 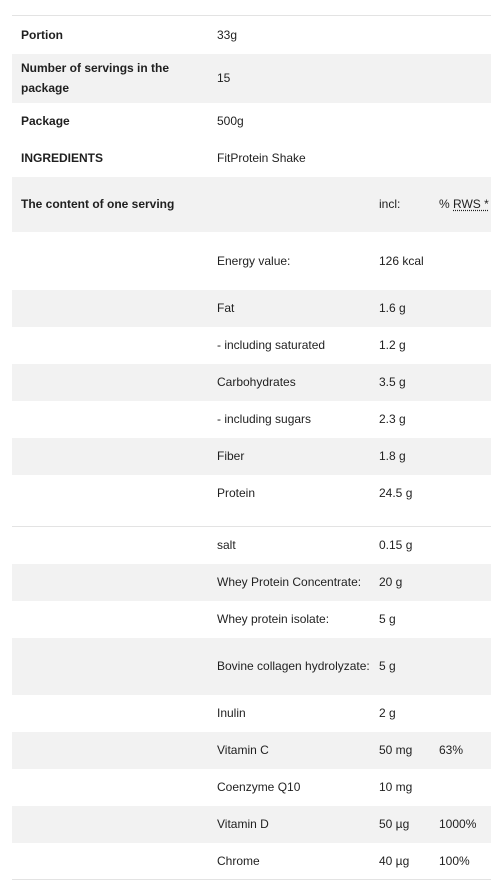 I want to click on table-row: Vitamin D 50 µg 1000%, so click(x=251, y=824).